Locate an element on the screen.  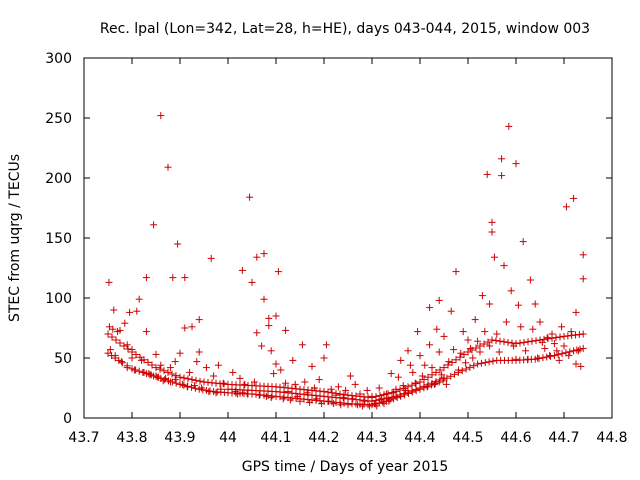
y-tick-label: 0 is located at coordinates (67, 419).